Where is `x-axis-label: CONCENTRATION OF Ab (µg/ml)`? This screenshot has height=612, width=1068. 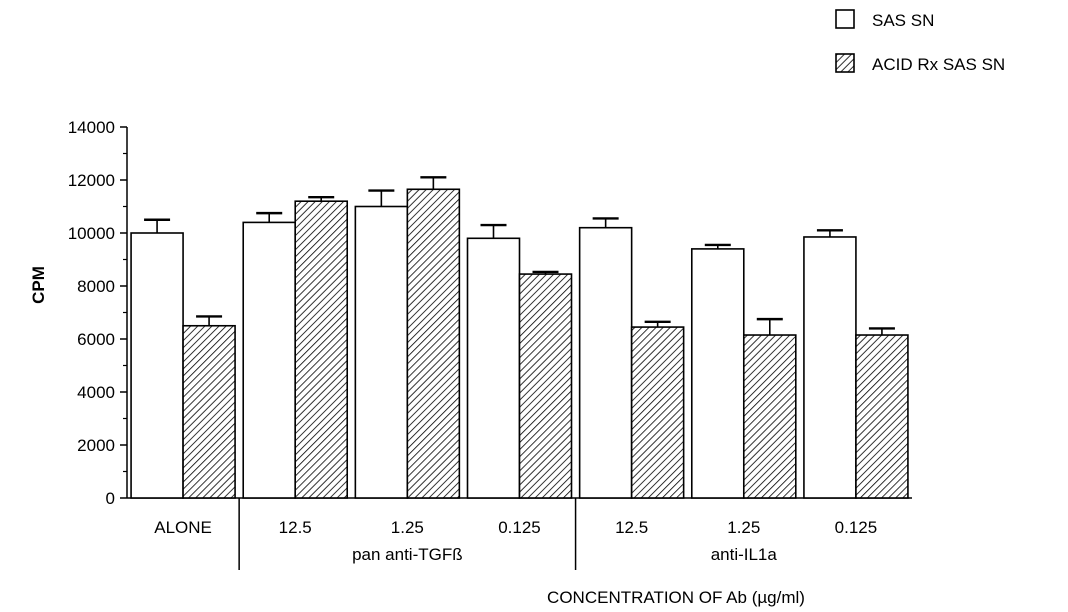 x-axis-label: CONCENTRATION OF Ab (µg/ml) is located at coordinates (676, 597).